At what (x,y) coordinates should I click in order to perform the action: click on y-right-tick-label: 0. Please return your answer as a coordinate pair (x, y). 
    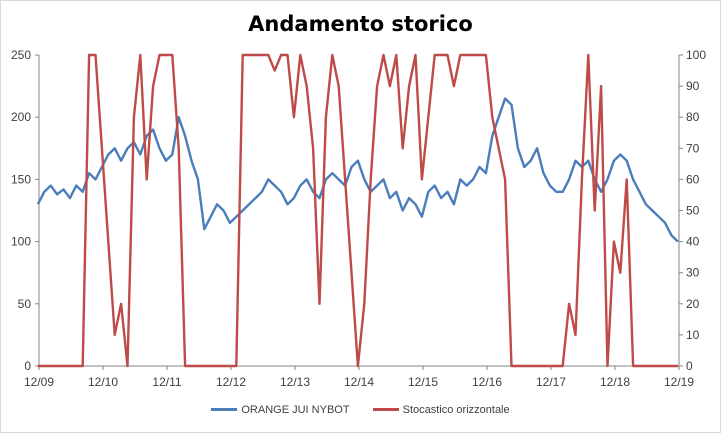
    Looking at the image, I should click on (689, 366).